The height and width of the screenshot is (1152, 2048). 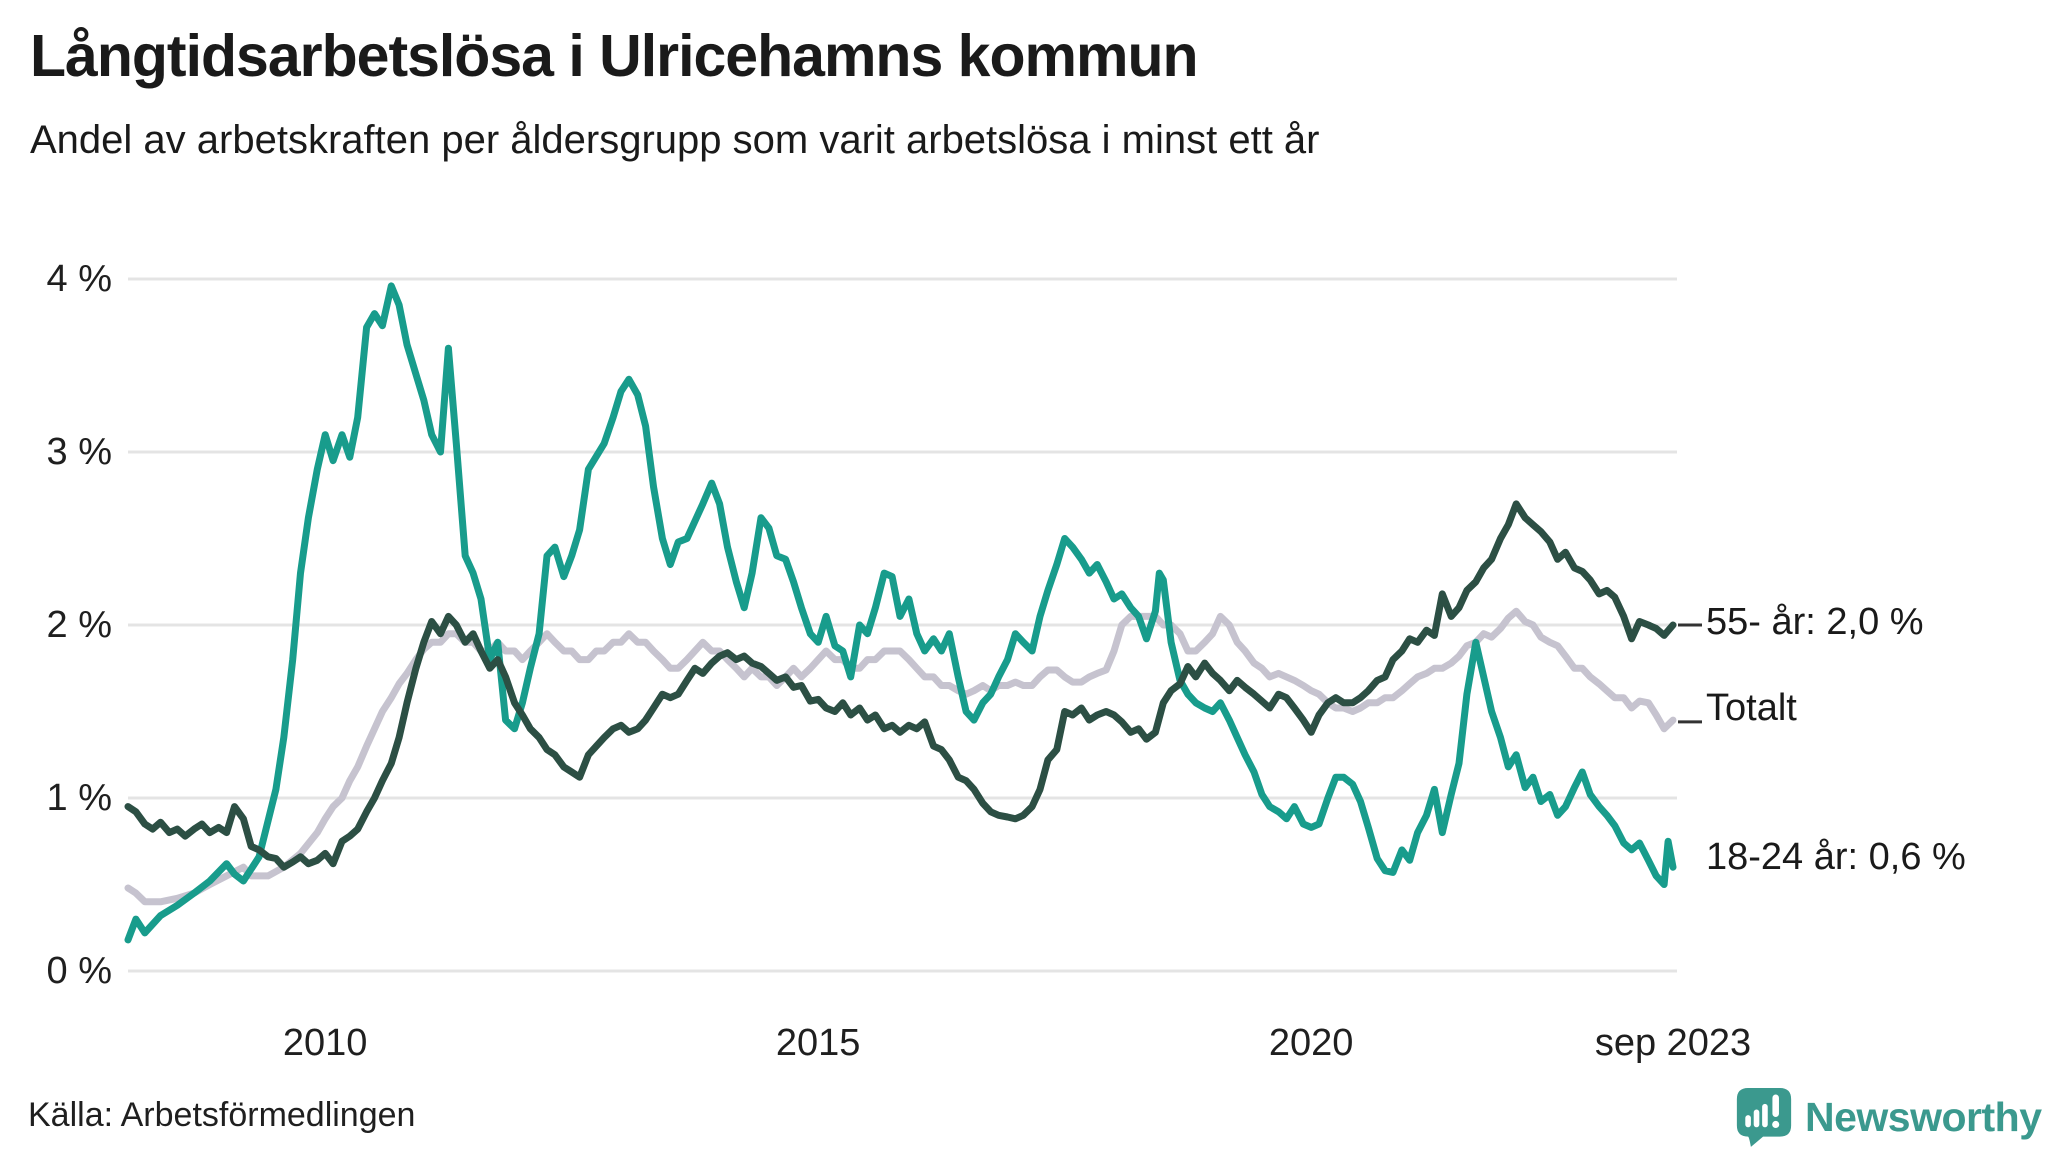 What do you see at coordinates (79, 625) in the screenshot?
I see `y-tick-label: 2 %` at bounding box center [79, 625].